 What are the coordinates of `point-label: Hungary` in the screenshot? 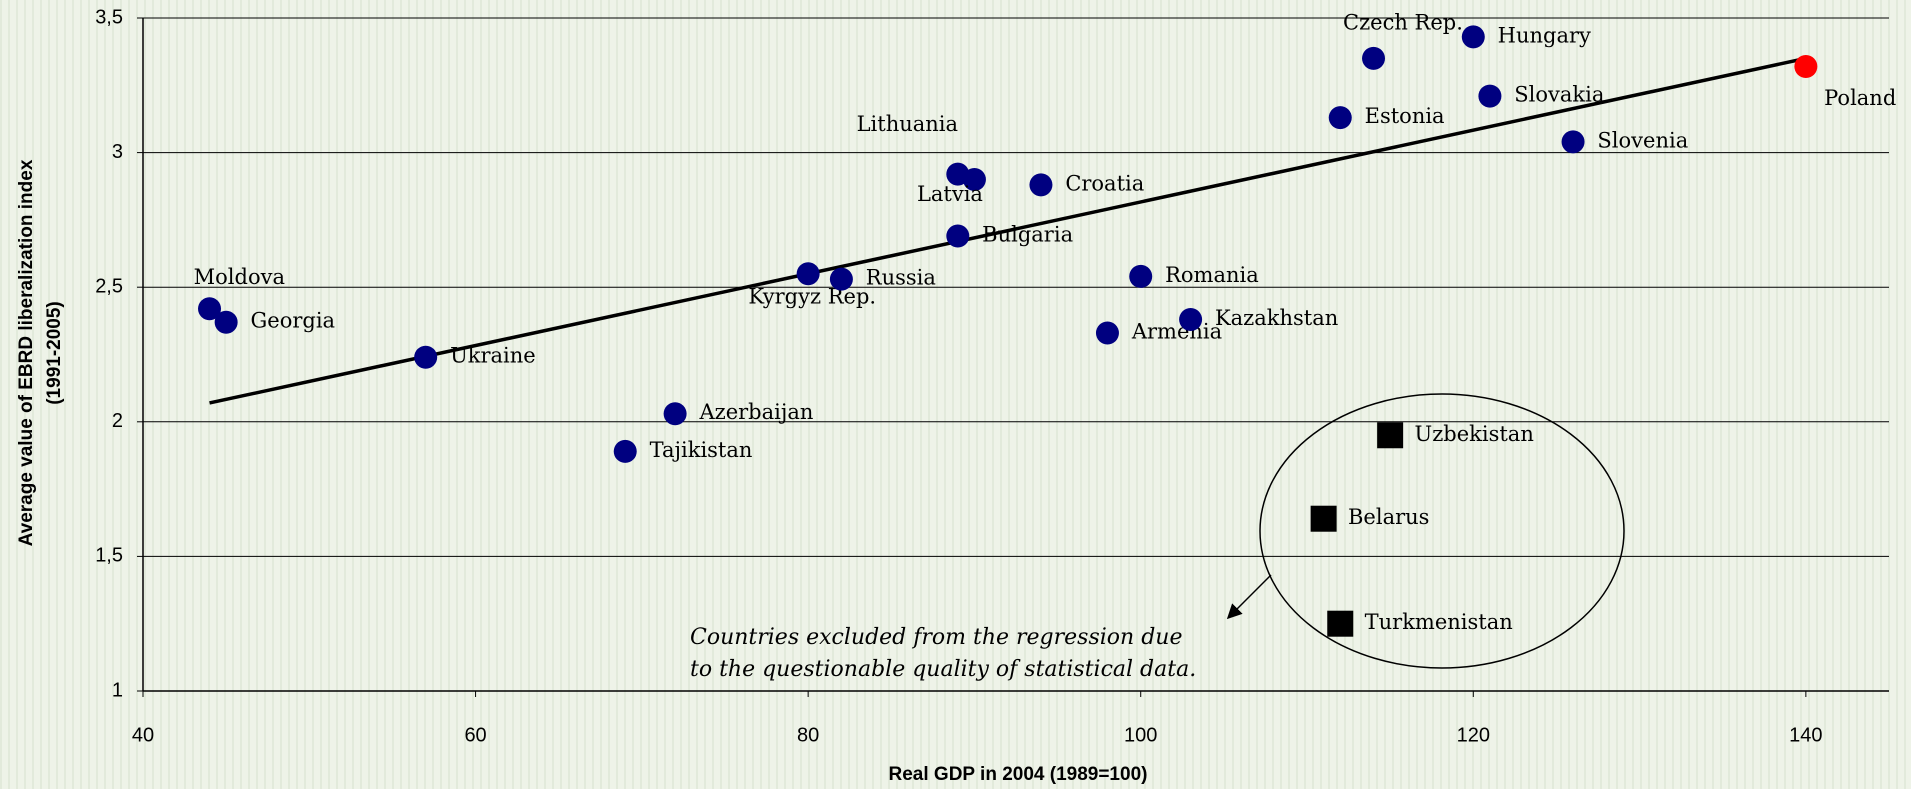 It's located at (1544, 35).